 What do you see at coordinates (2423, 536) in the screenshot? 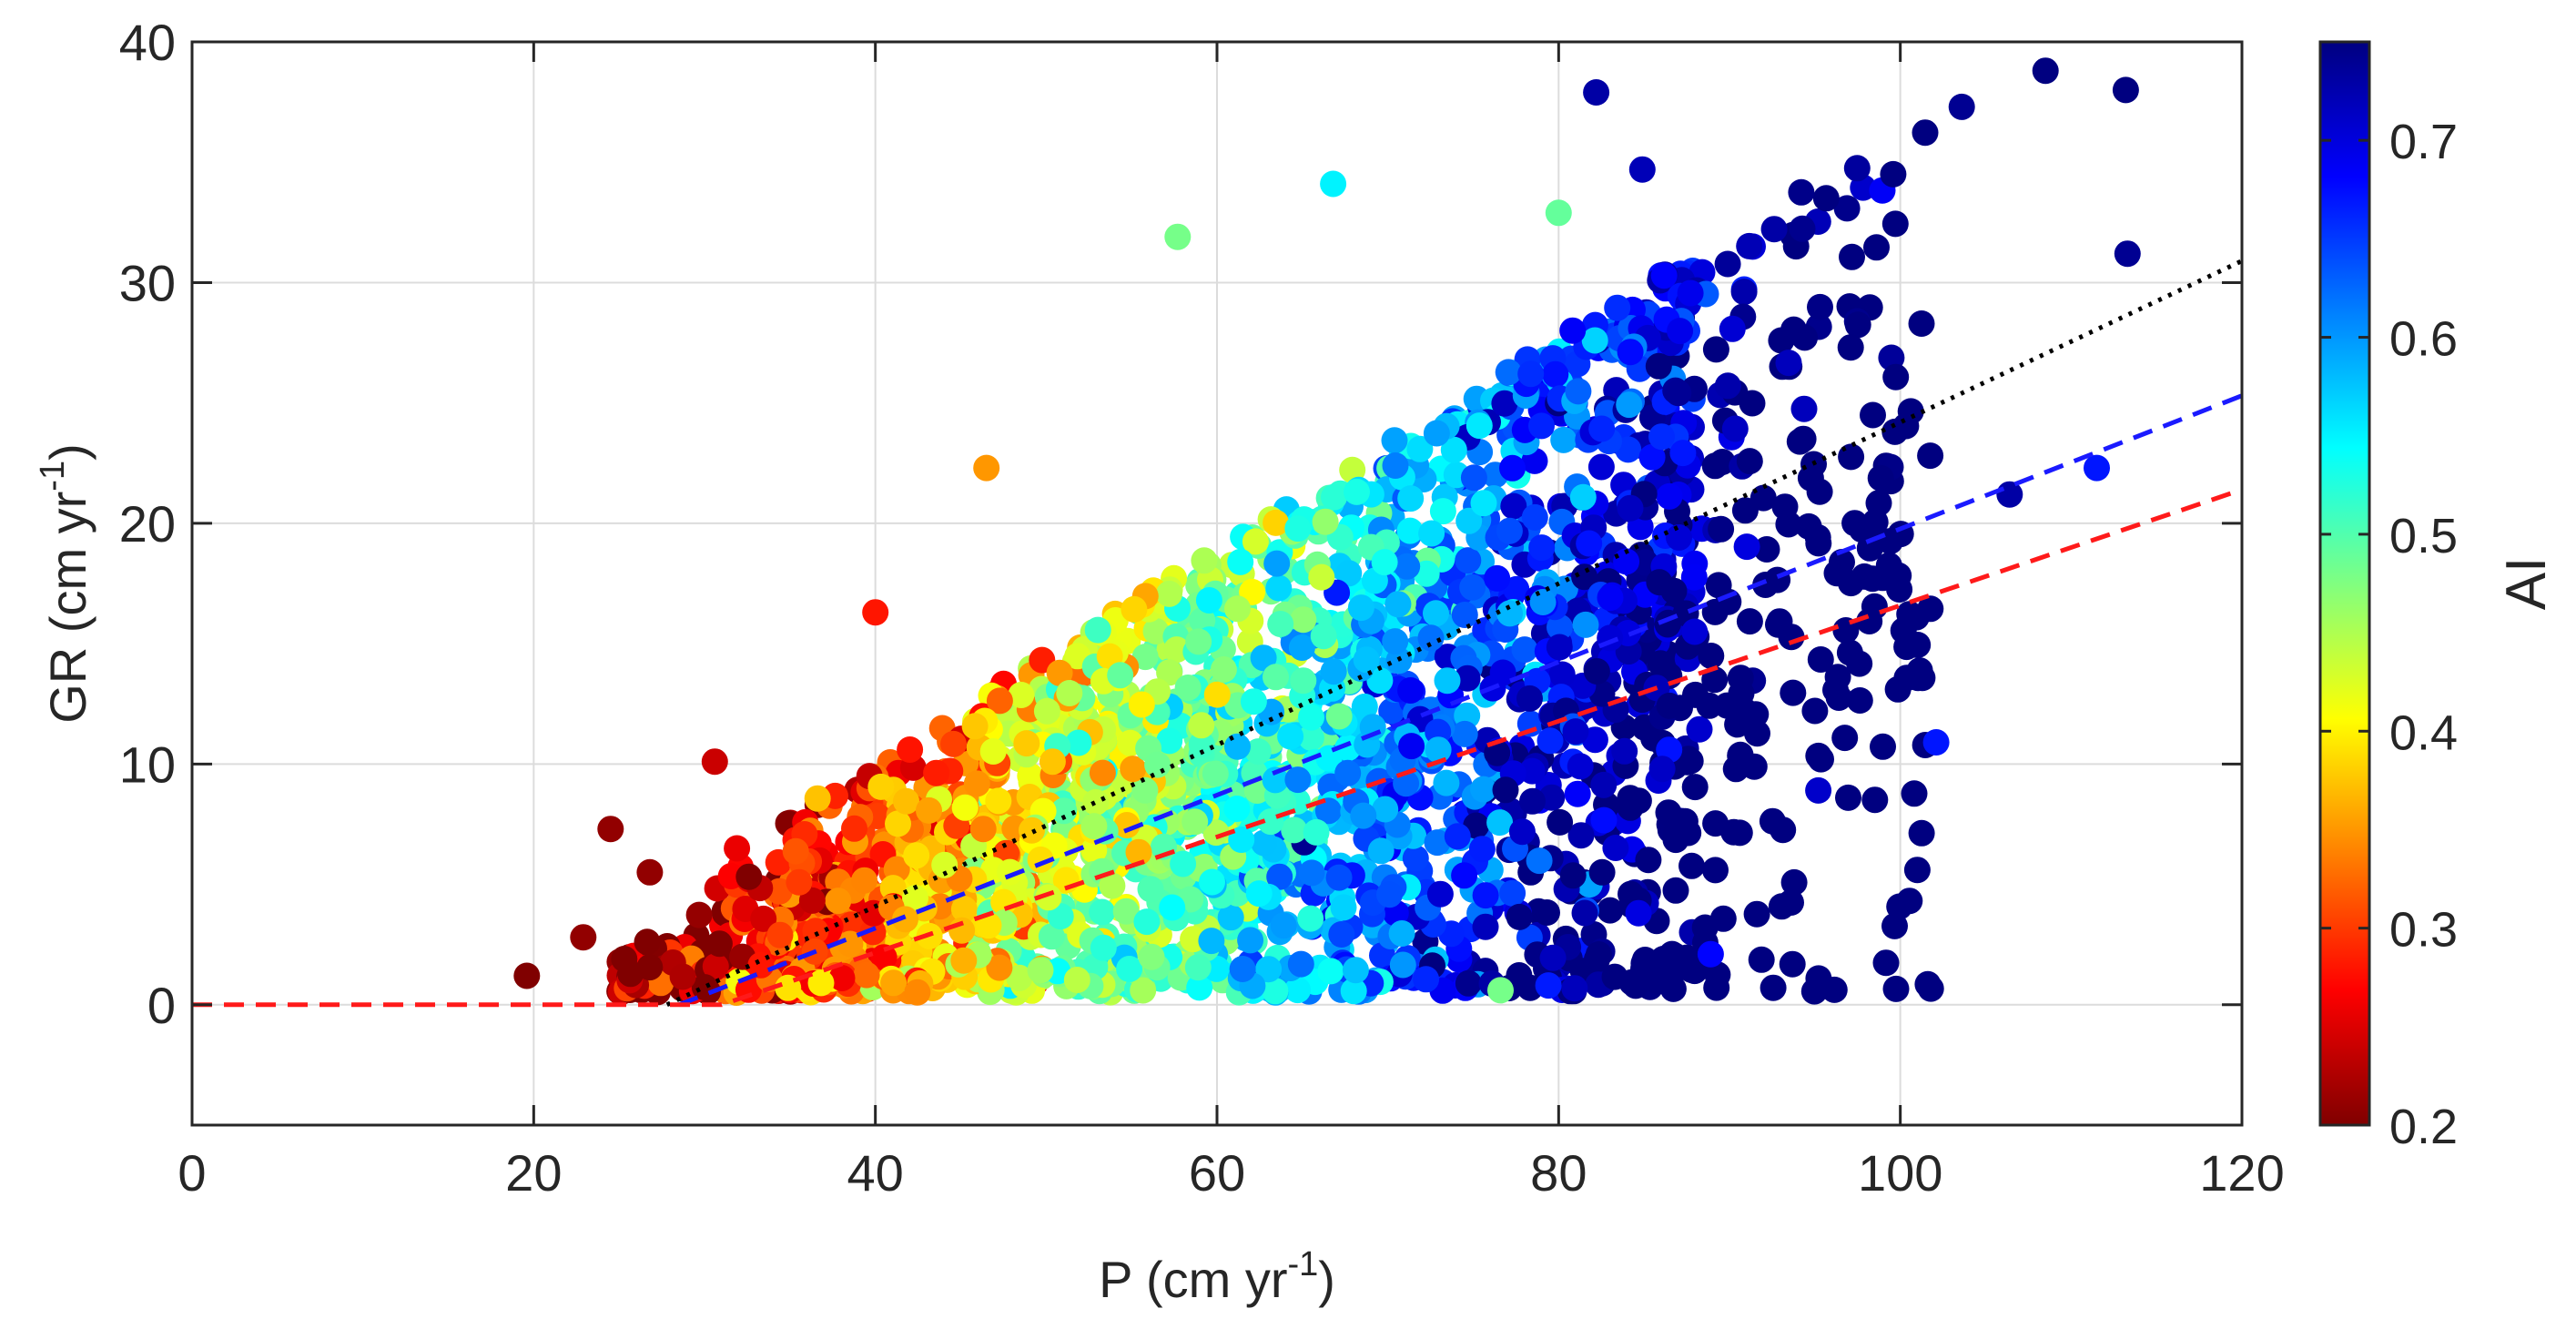
I see `colorbar-tick-label: 0.5` at bounding box center [2423, 536].